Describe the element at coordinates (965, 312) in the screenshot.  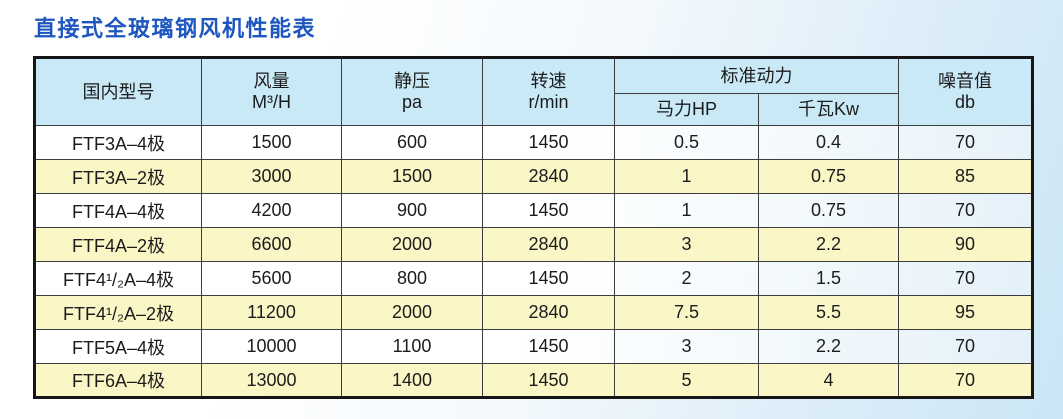
I see `cell-noise: 95` at that location.